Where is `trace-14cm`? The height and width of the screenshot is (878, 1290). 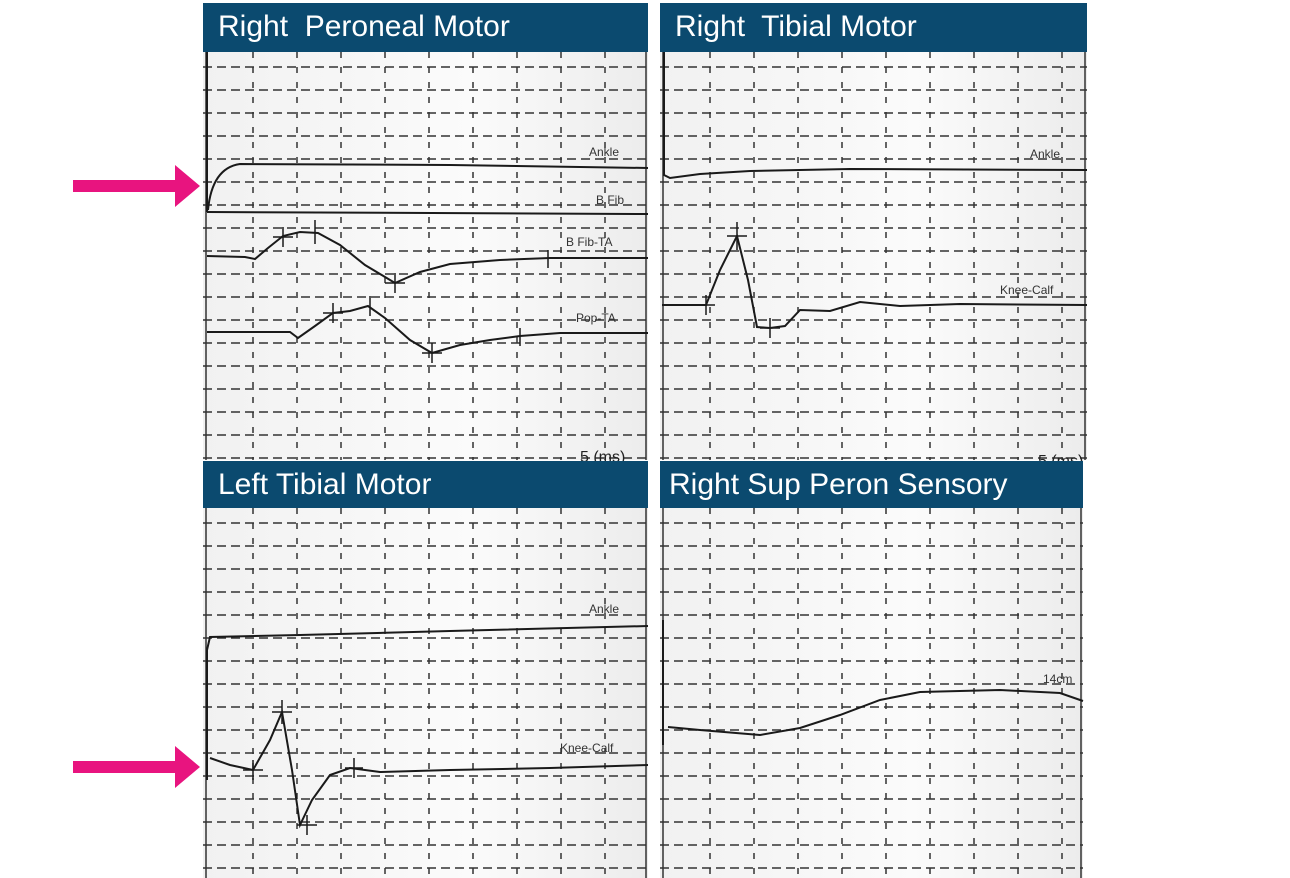
trace-14cm is located at coordinates (873, 682).